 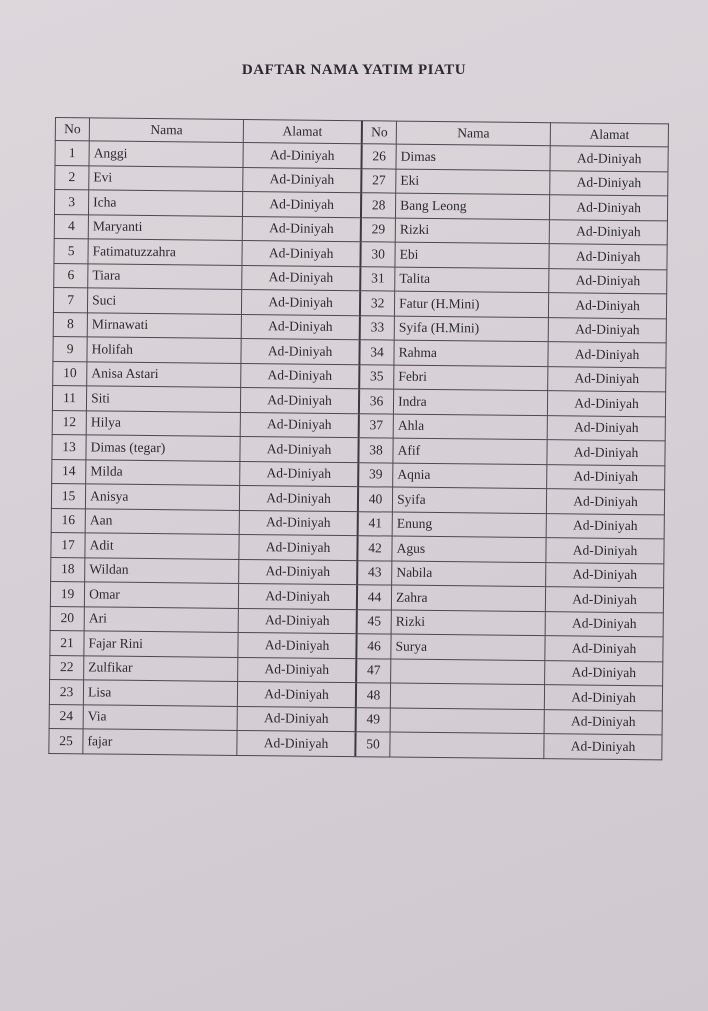 What do you see at coordinates (71, 202) in the screenshot?
I see `cell-no: 3` at bounding box center [71, 202].